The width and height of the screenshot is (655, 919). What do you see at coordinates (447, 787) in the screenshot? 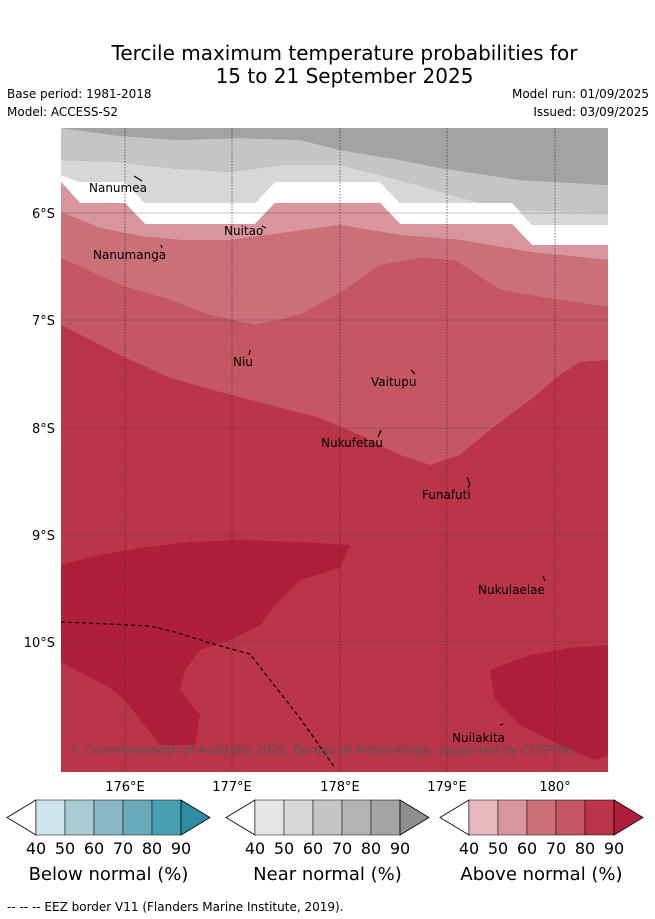
I see `longitude-label: 179°E` at bounding box center [447, 787].